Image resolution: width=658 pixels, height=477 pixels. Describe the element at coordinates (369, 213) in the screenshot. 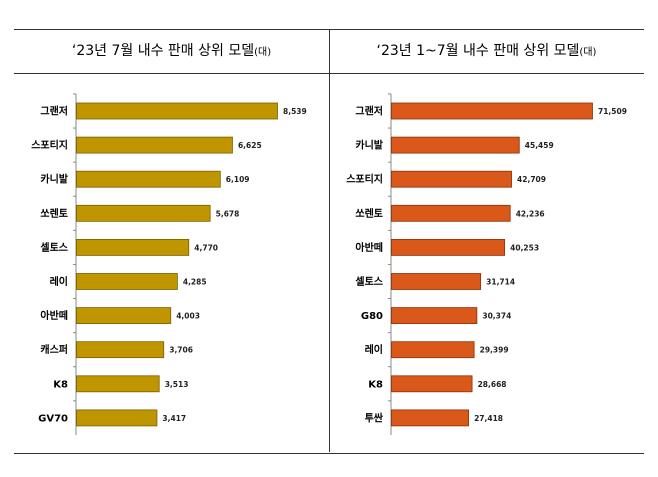

I see `right-category-label: 쏘렌토` at that location.